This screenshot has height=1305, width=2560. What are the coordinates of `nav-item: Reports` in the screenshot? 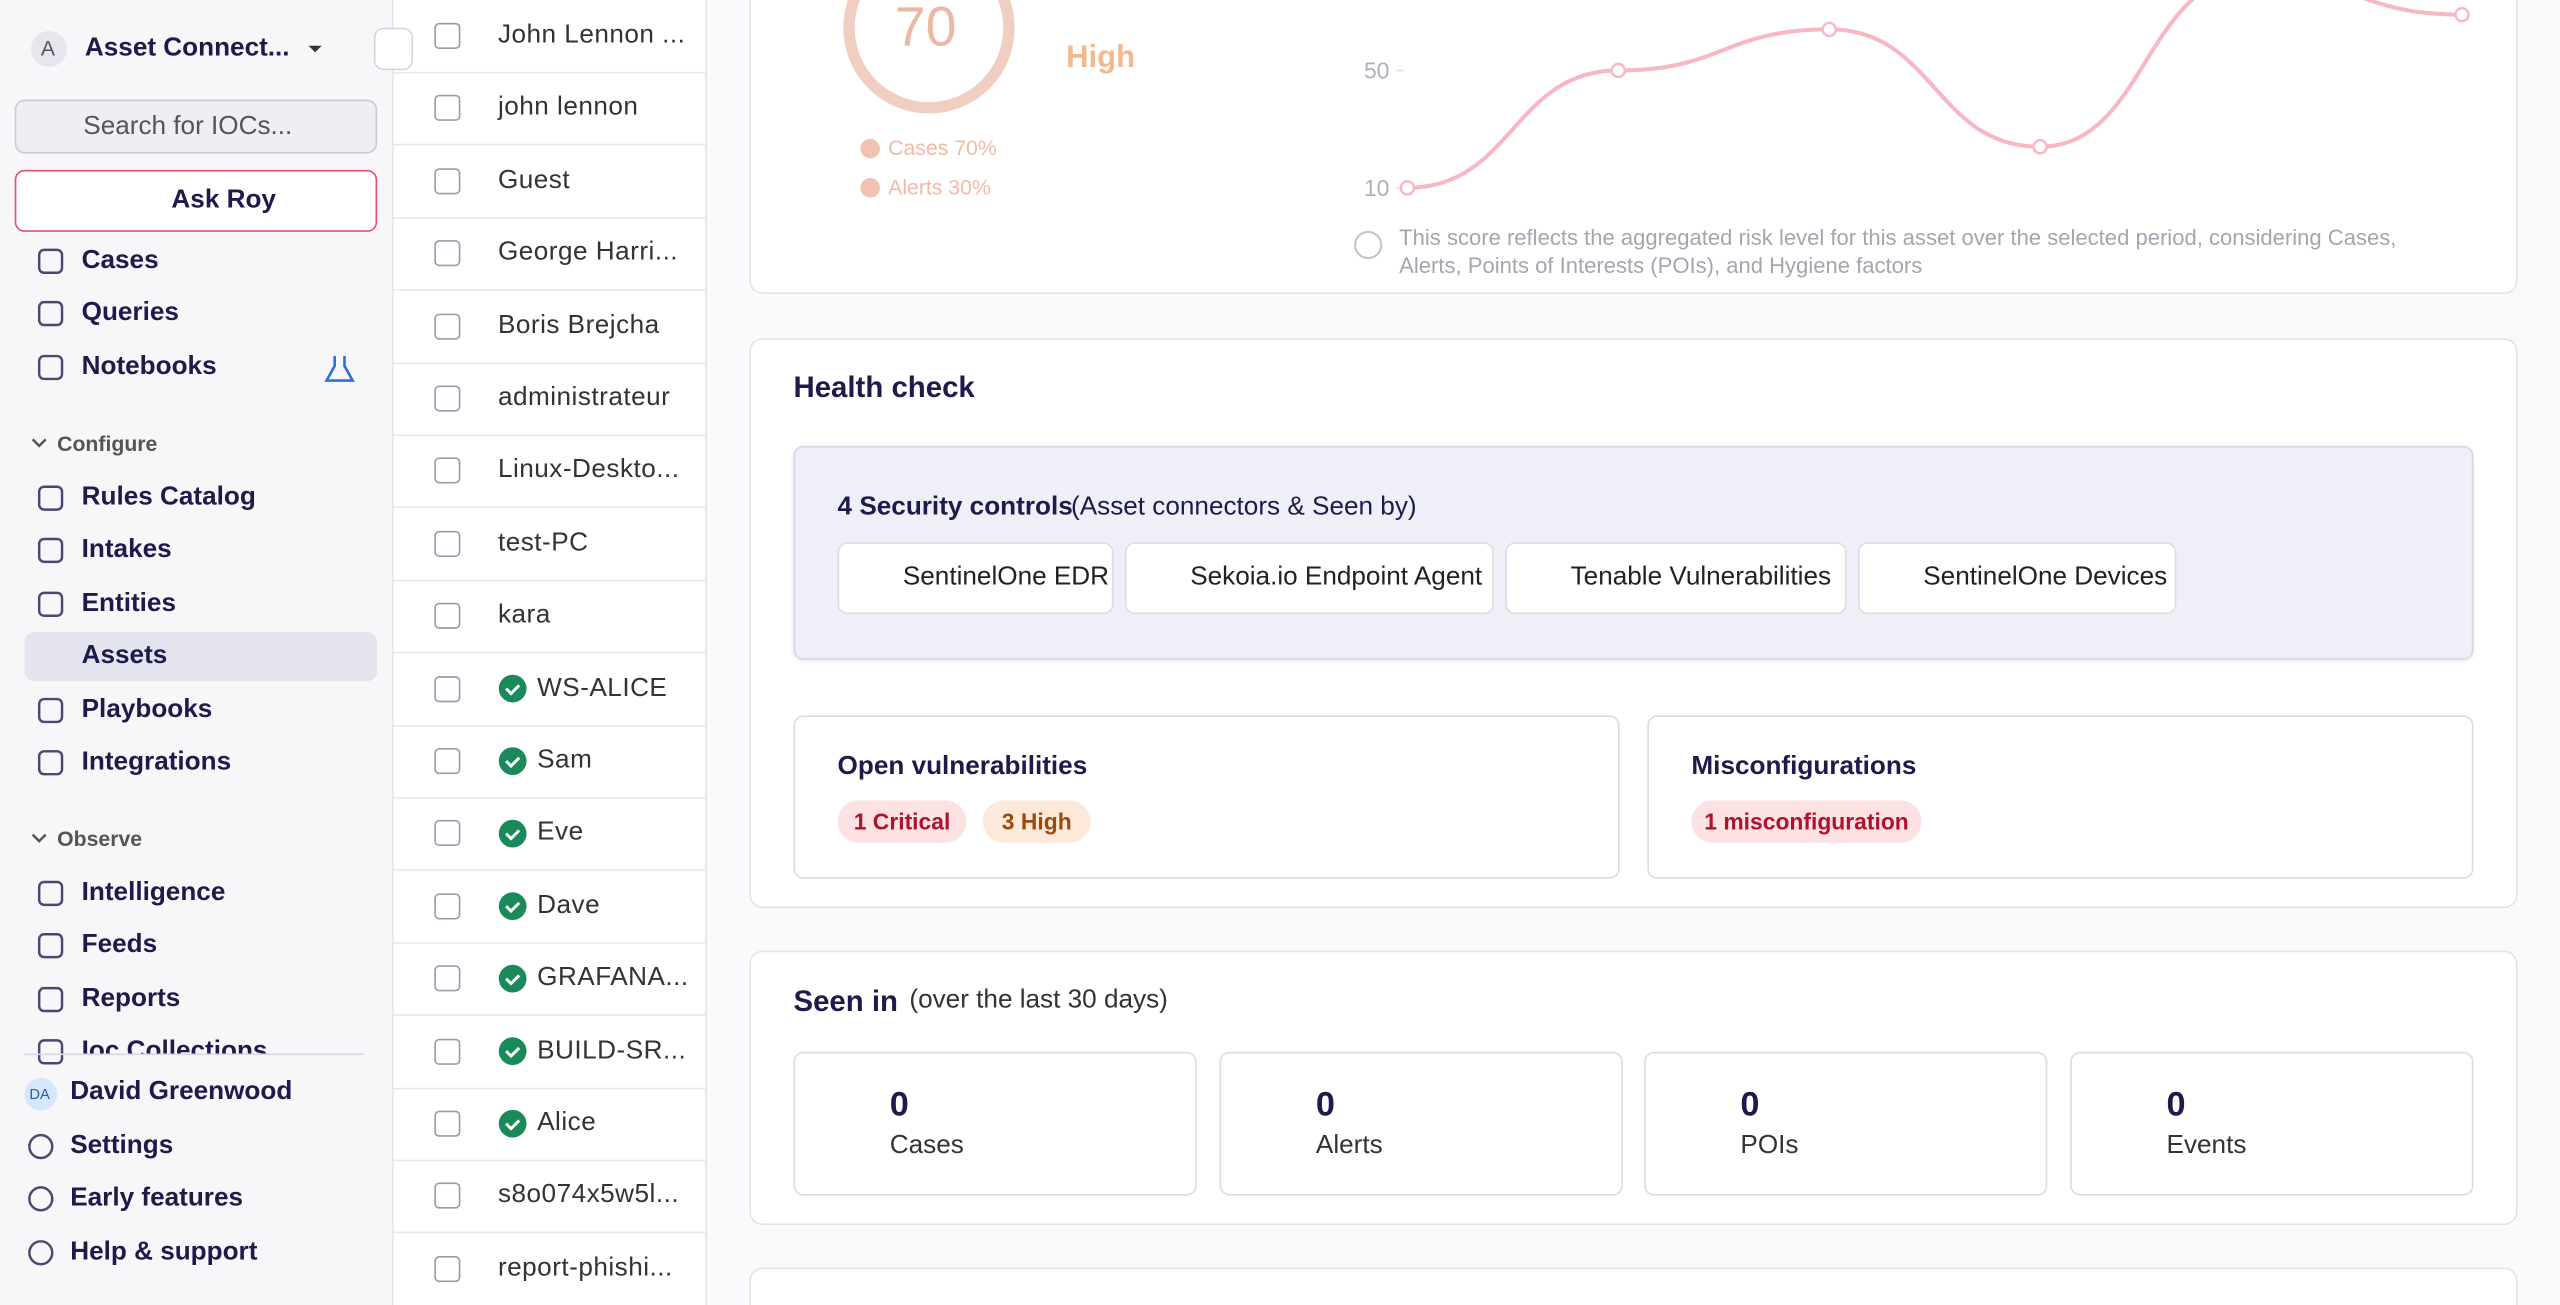 It's located at (131, 998).